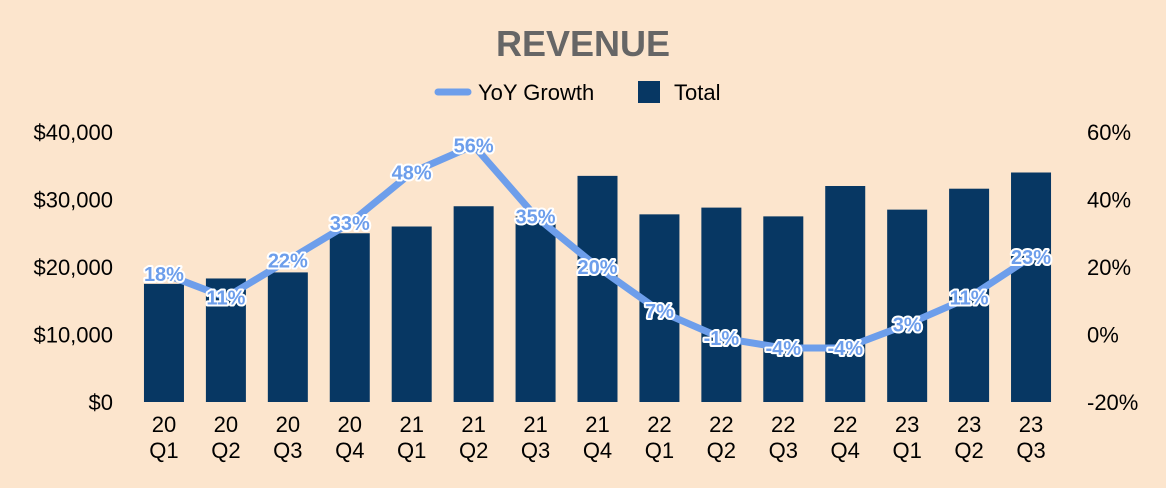 The image size is (1166, 488). I want to click on right-axis: -20% 0% 20% 40% 60%, so click(1112, 267).